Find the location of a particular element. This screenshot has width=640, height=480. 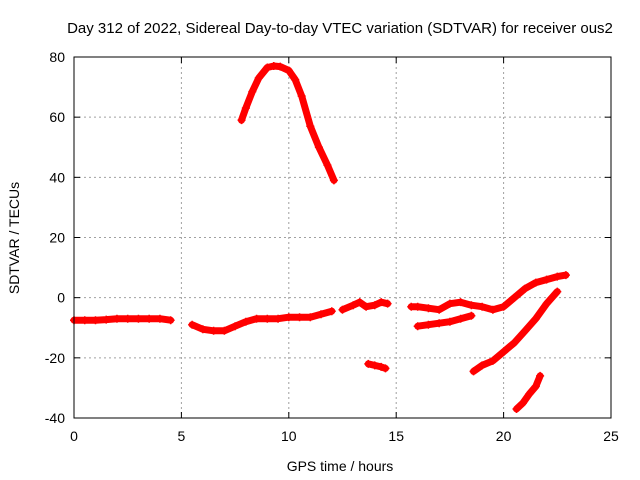

y-axis-label: SDTVAR / TECUs is located at coordinates (14, 238).